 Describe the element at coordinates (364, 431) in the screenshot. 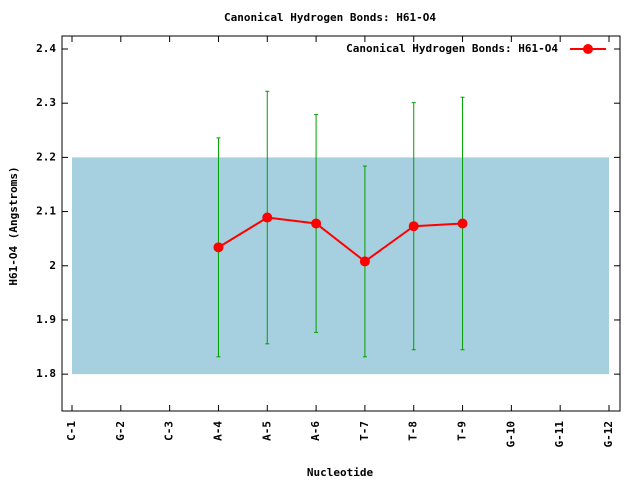

I see `x-tick-label: T-7` at that location.